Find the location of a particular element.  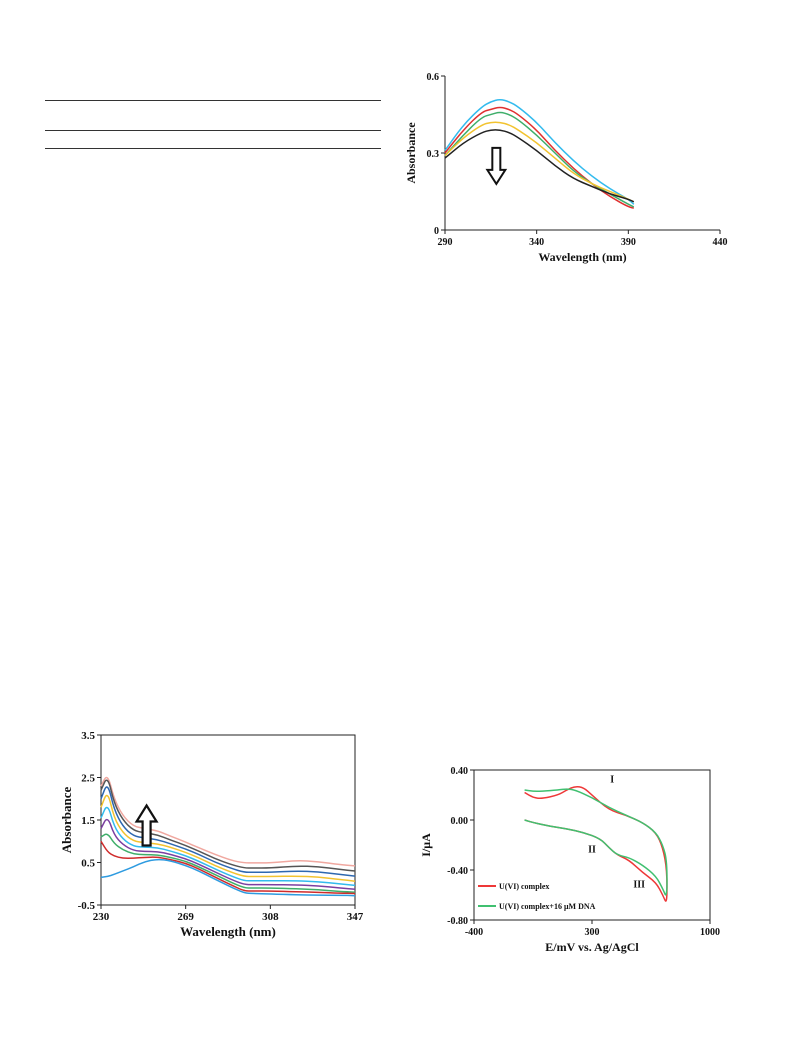

legend-label: U(VI) complex is located at coordinates (524, 886).